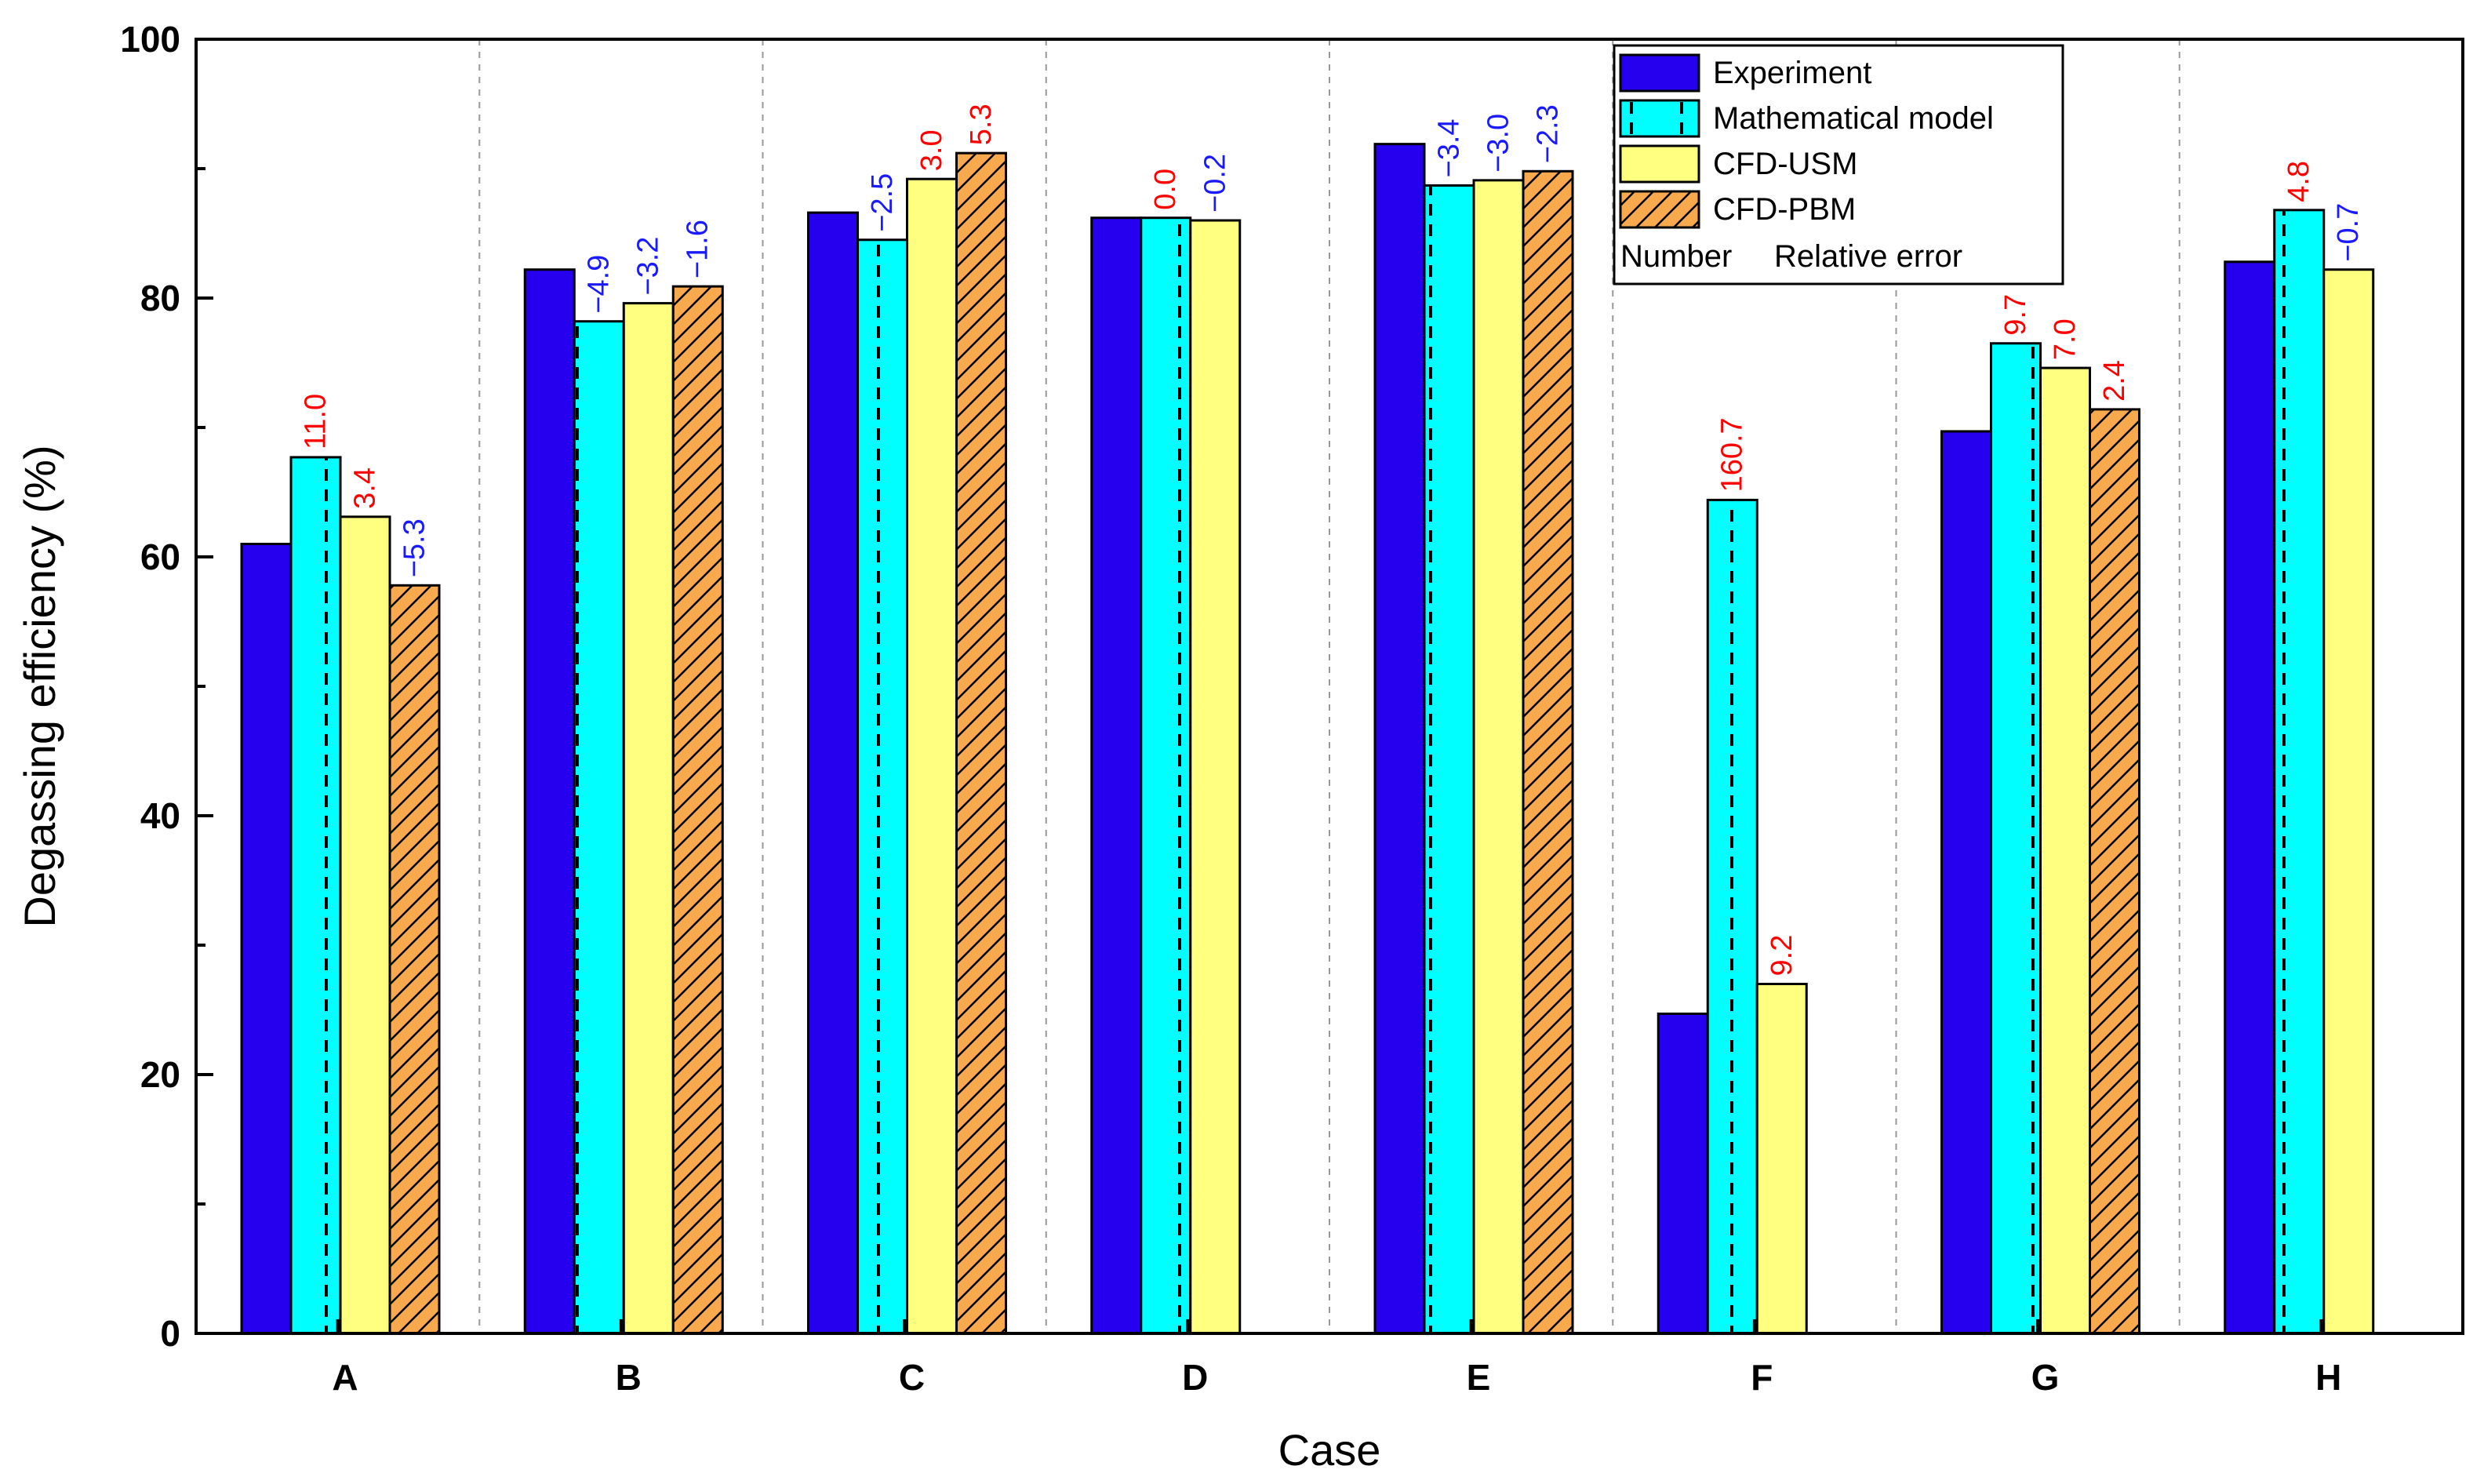 The height and width of the screenshot is (1484, 2484). Describe the element at coordinates (1732, 916) in the screenshot. I see `bar-math-F` at that location.